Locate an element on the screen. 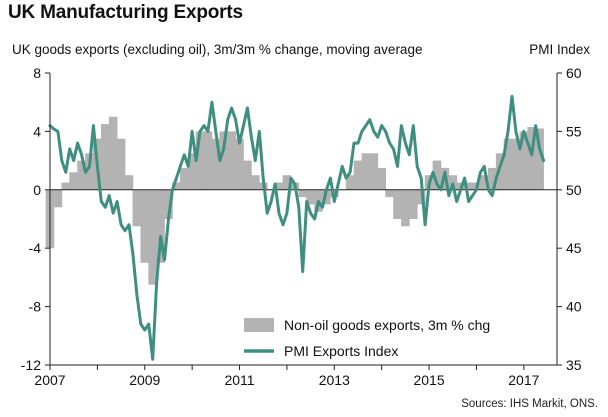  x-tick-label: 2017 is located at coordinates (523, 380).